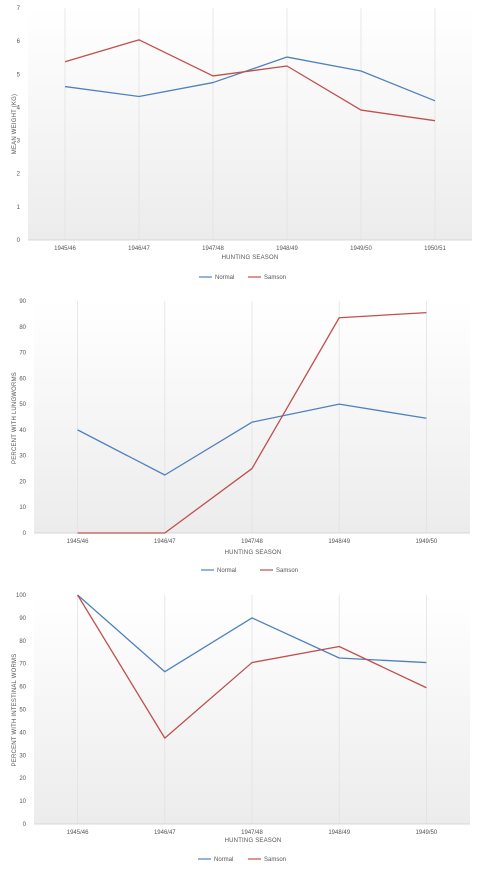  What do you see at coordinates (15, 710) in the screenshot?
I see `y-axis-label: PERCENT WITH INTESTINAL WORMS` at bounding box center [15, 710].